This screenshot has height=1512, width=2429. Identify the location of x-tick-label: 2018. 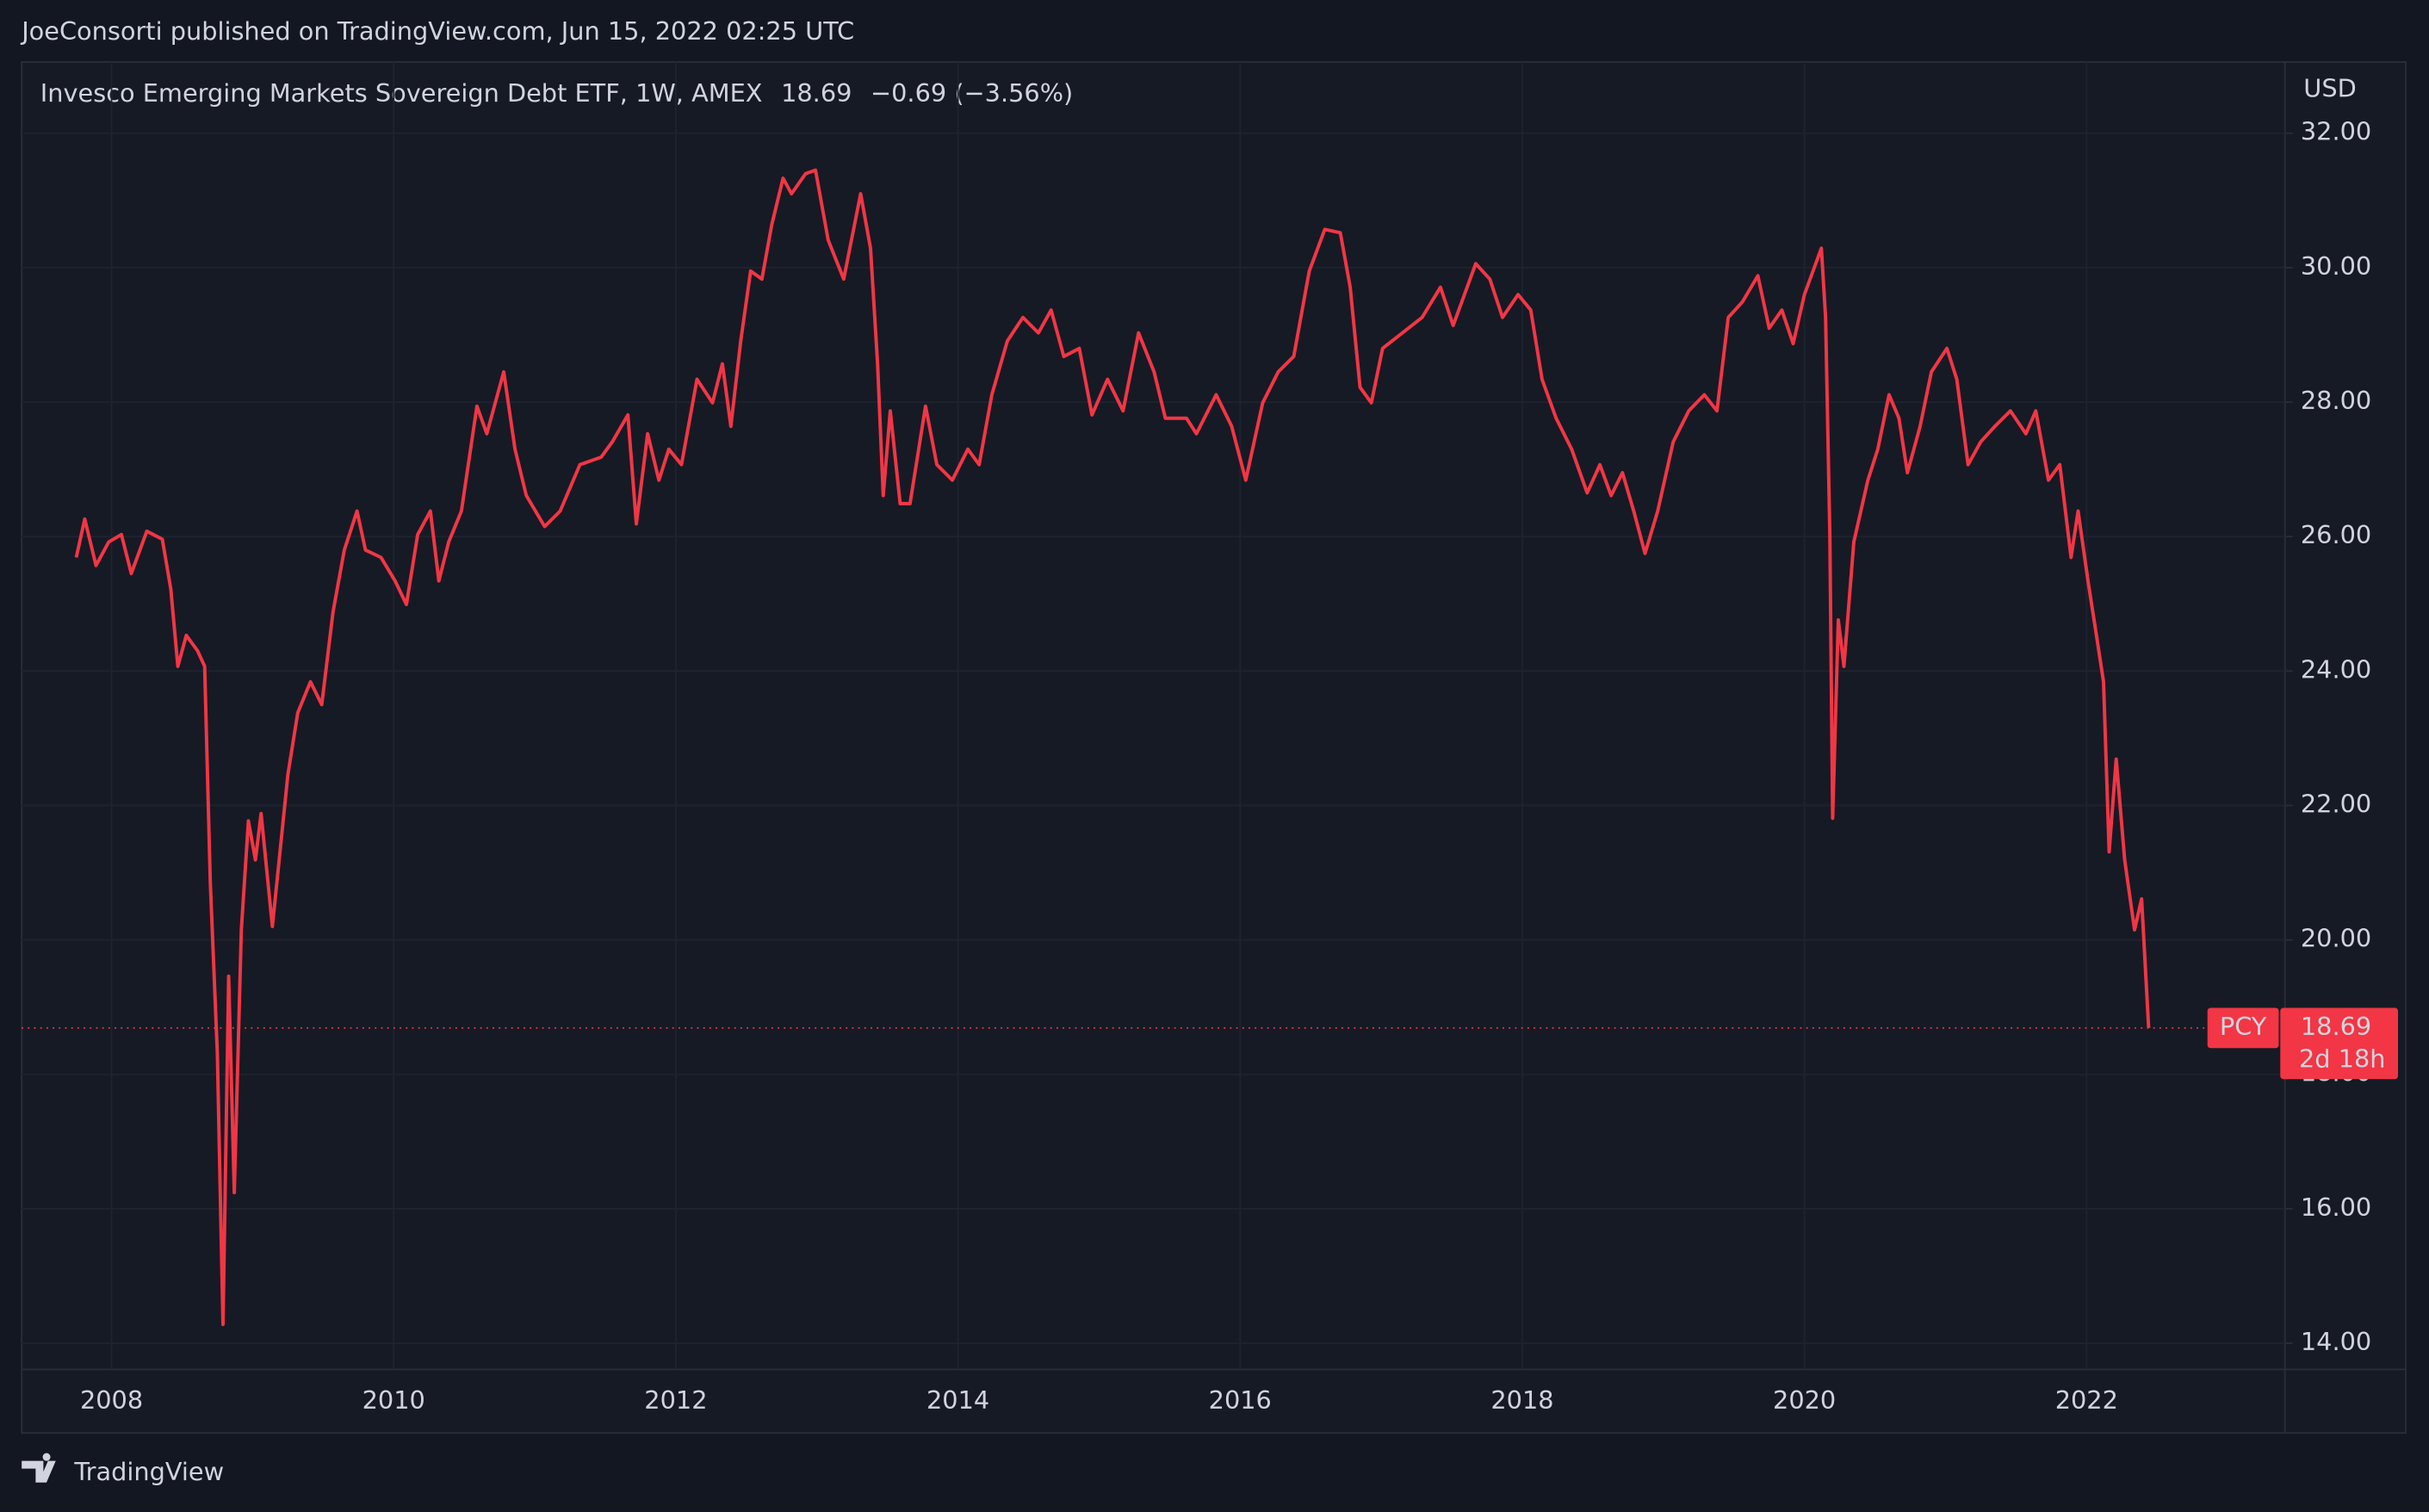
(1521, 1400).